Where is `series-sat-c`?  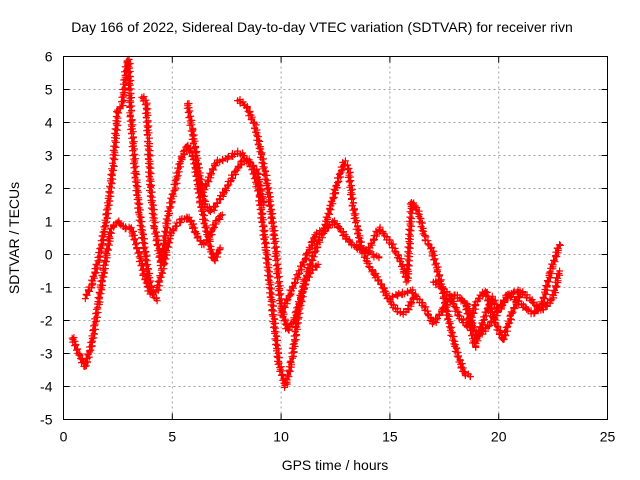
series-sat-c is located at coordinates (181, 181).